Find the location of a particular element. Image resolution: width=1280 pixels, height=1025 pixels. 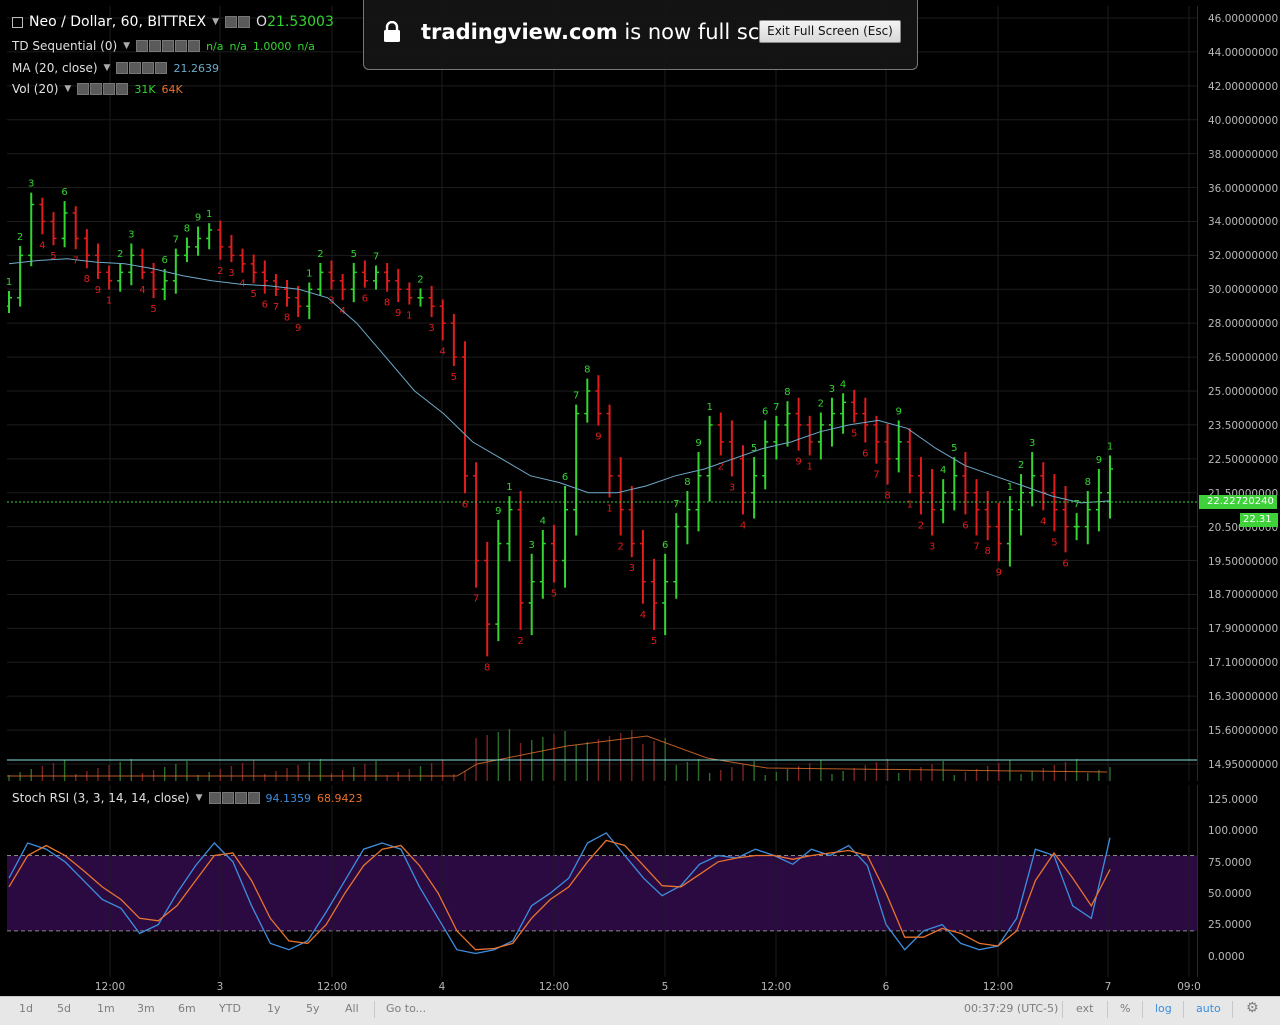

vol-name: Vol (20) is located at coordinates (35, 89).